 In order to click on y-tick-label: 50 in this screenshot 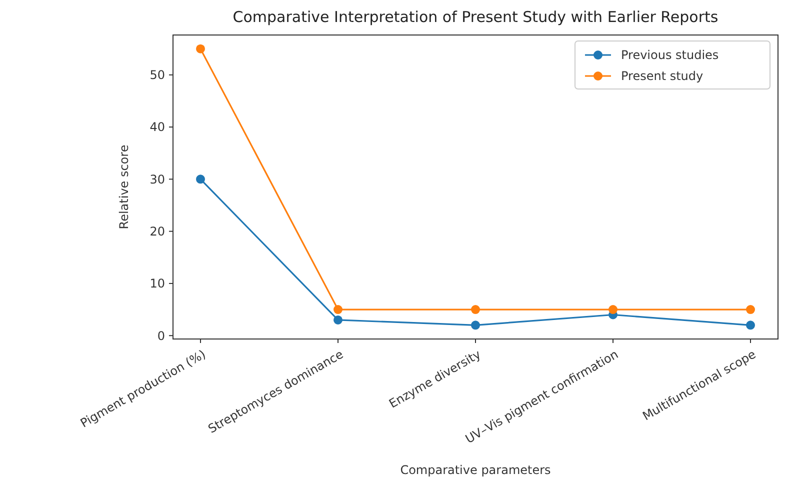, I will do `click(157, 75)`.